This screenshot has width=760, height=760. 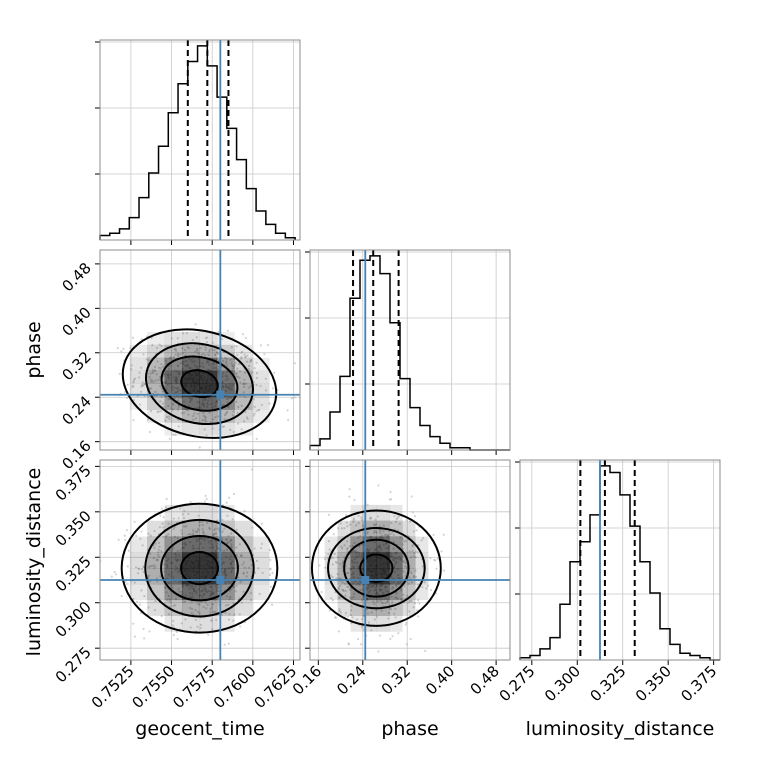 What do you see at coordinates (410, 560) in the screenshot?
I see `panel-frame` at bounding box center [410, 560].